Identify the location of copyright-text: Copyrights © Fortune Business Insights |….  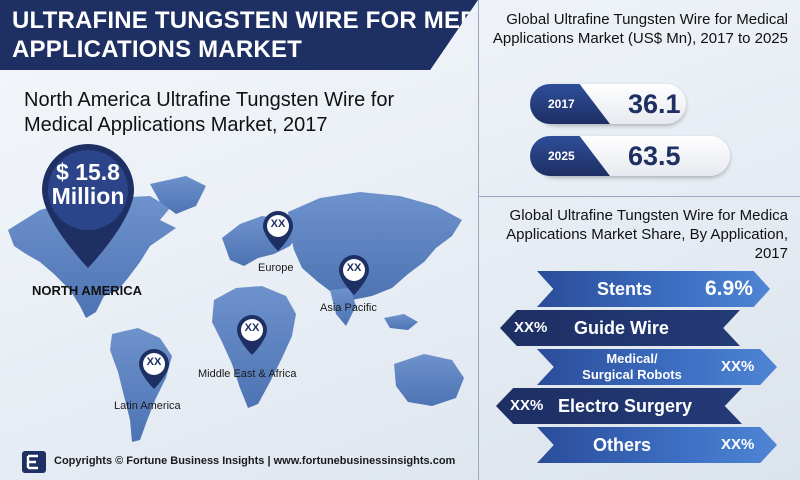
(255, 461).